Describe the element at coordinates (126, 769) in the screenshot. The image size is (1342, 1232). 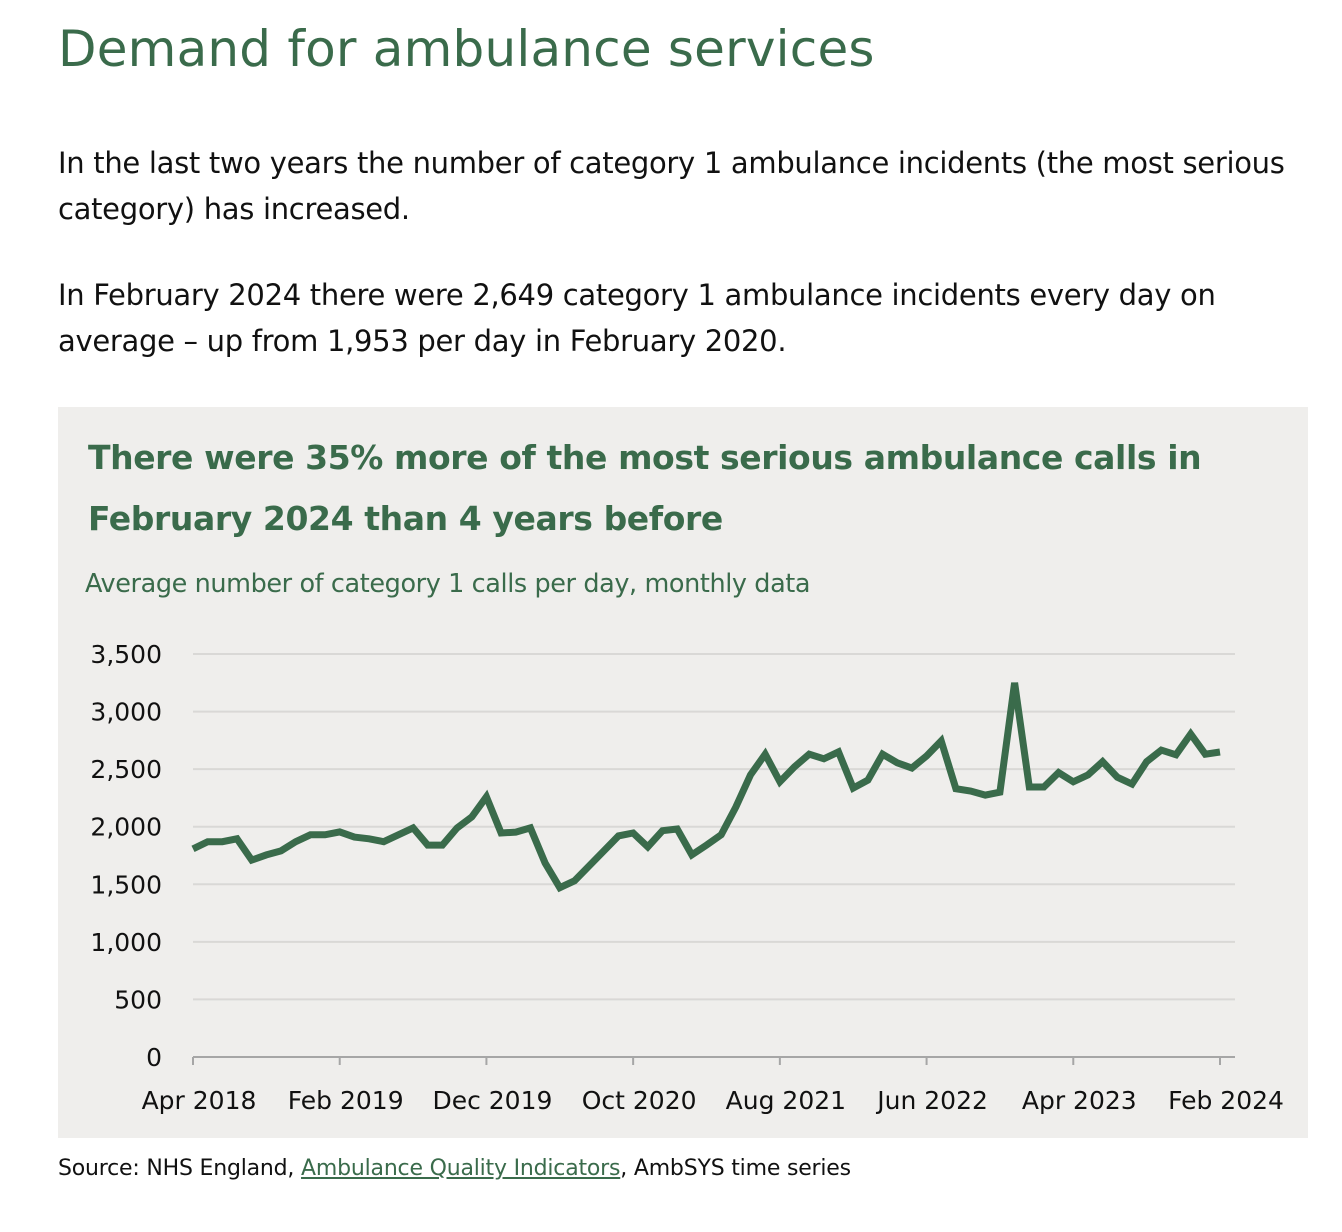
I see `y-tick-label: 2,500` at that location.